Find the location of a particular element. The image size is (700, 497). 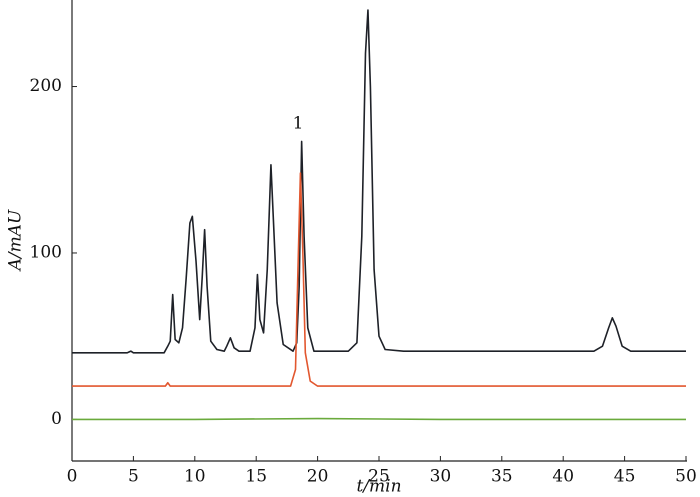

x-tick-label: 10 is located at coordinates (195, 477).